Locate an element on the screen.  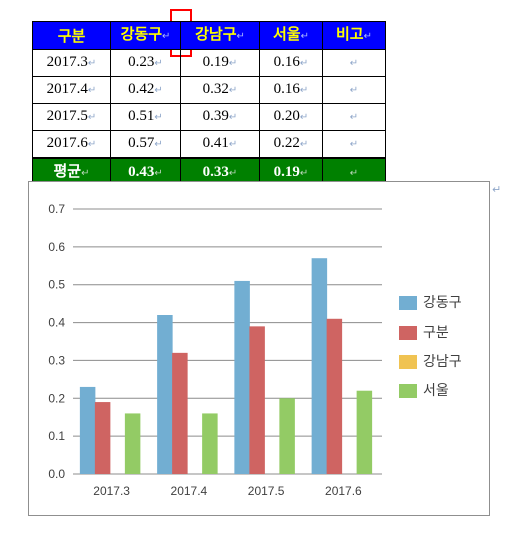
y-tick-label: 0.6 is located at coordinates (56, 247).